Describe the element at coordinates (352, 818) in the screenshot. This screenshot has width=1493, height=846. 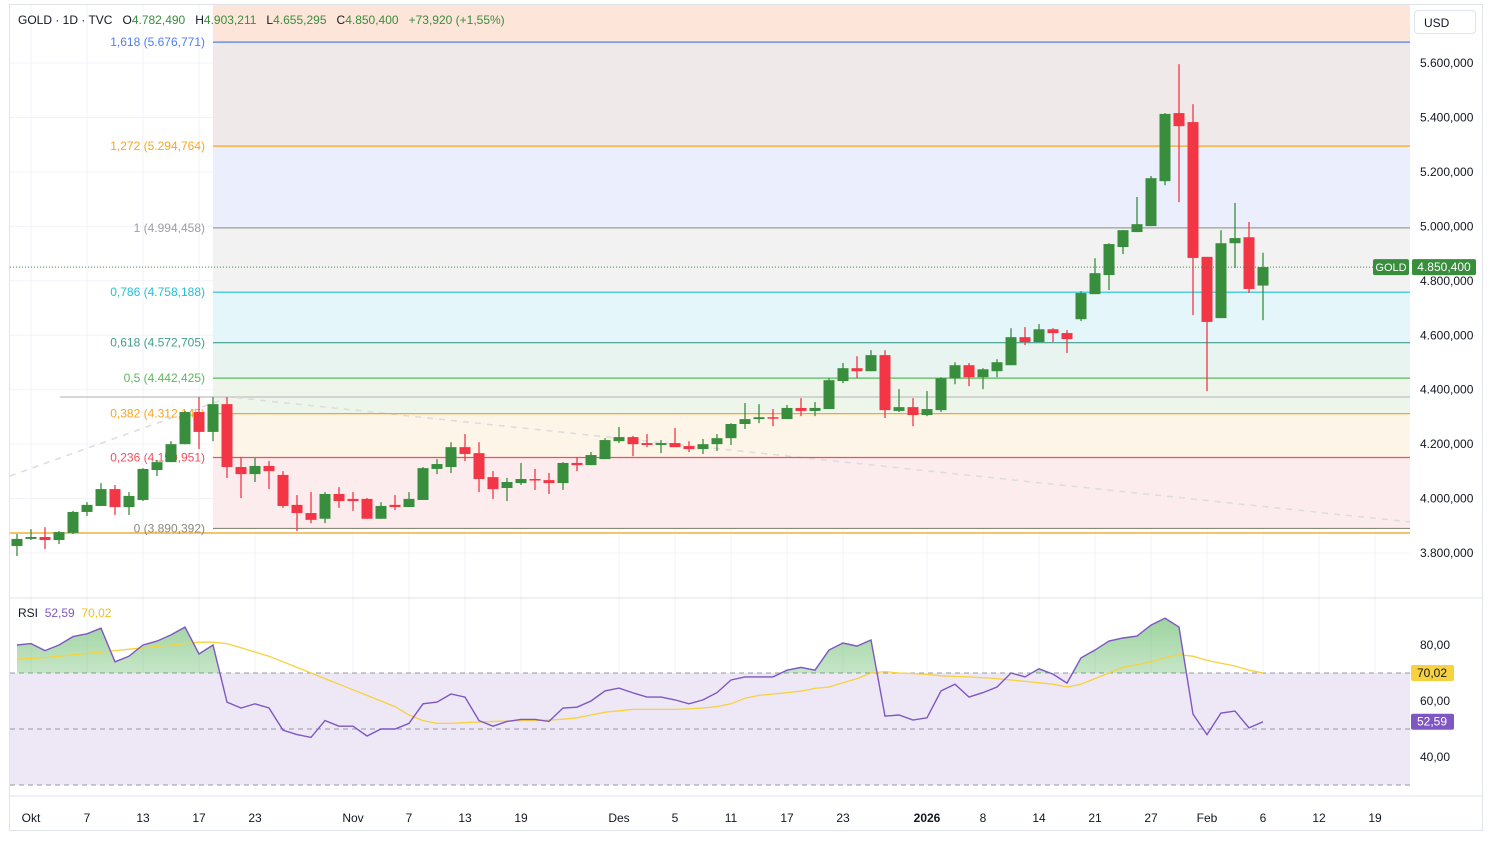
I see `time-axis-label: Nov` at that location.